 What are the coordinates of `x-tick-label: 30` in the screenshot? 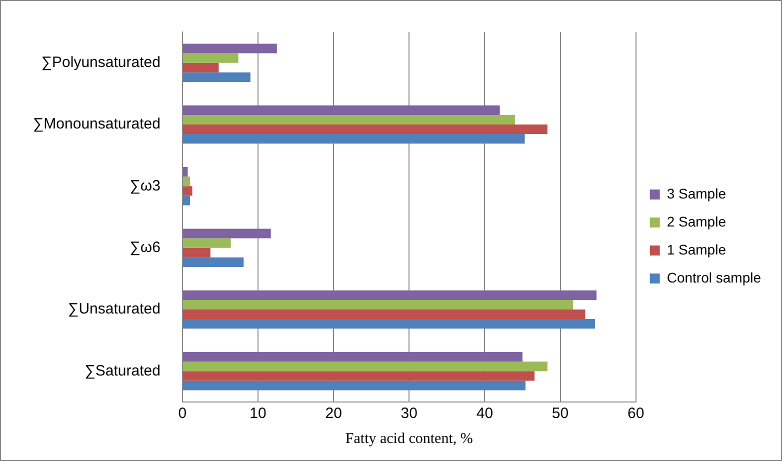 It's located at (409, 413).